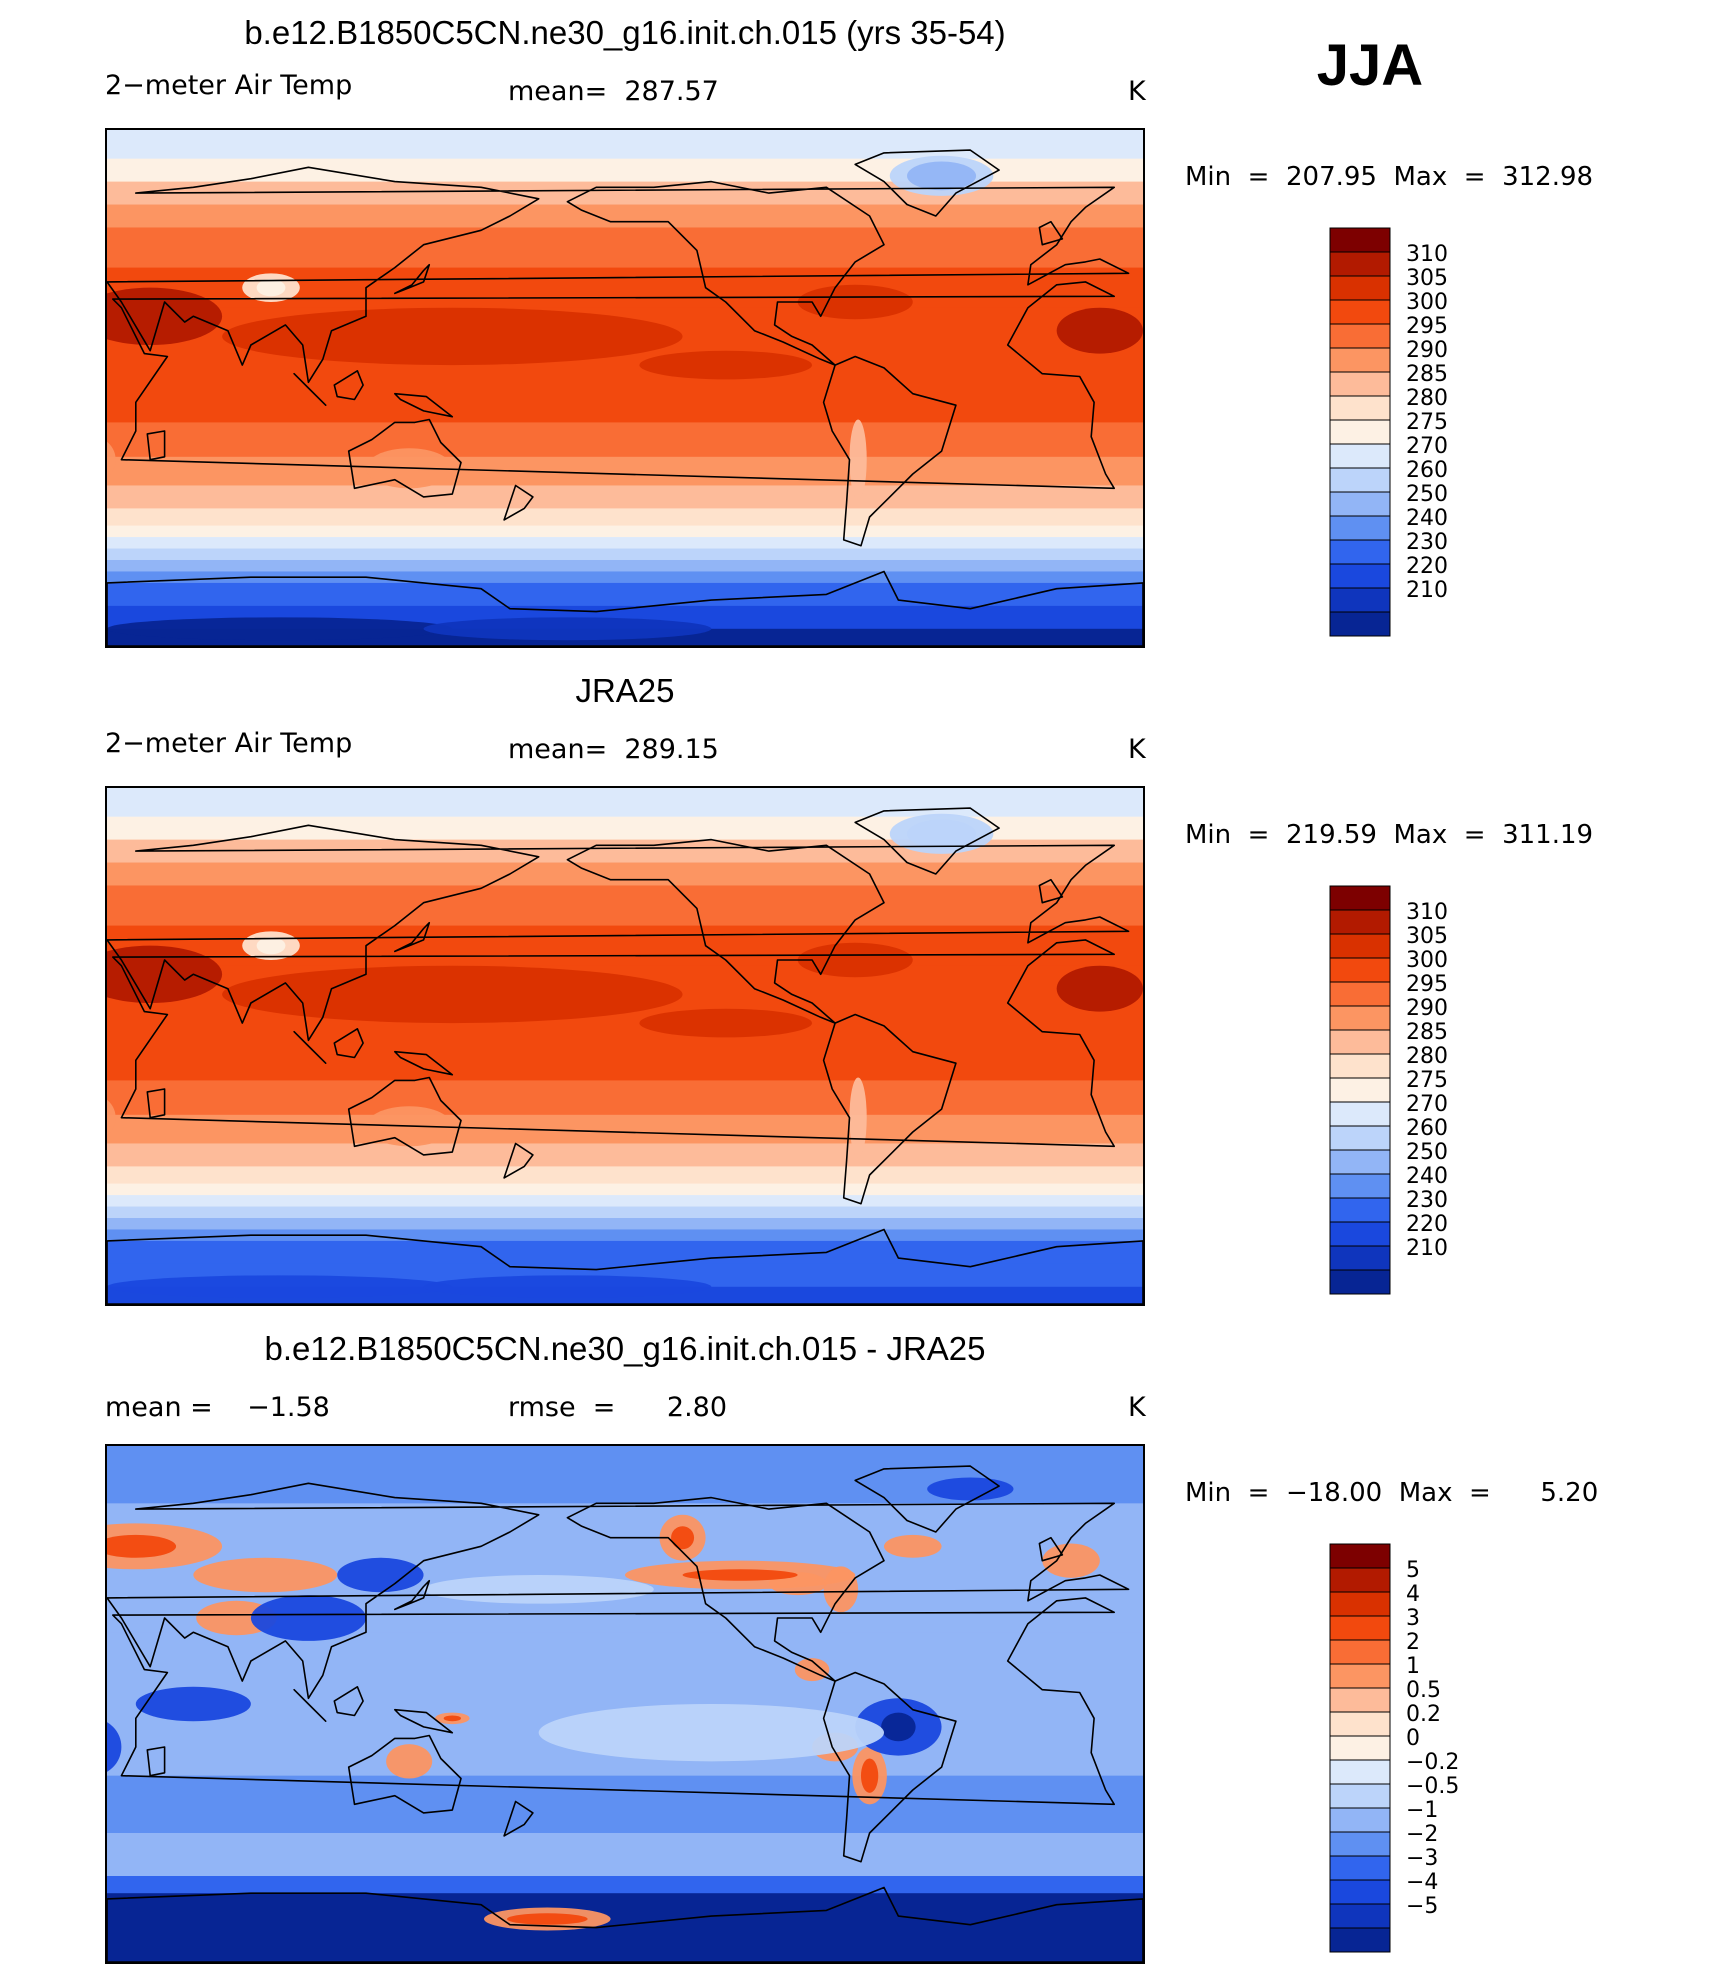  What do you see at coordinates (1427, 1128) in the screenshot?
I see `colorbar-2-tick-label: 260` at bounding box center [1427, 1128].